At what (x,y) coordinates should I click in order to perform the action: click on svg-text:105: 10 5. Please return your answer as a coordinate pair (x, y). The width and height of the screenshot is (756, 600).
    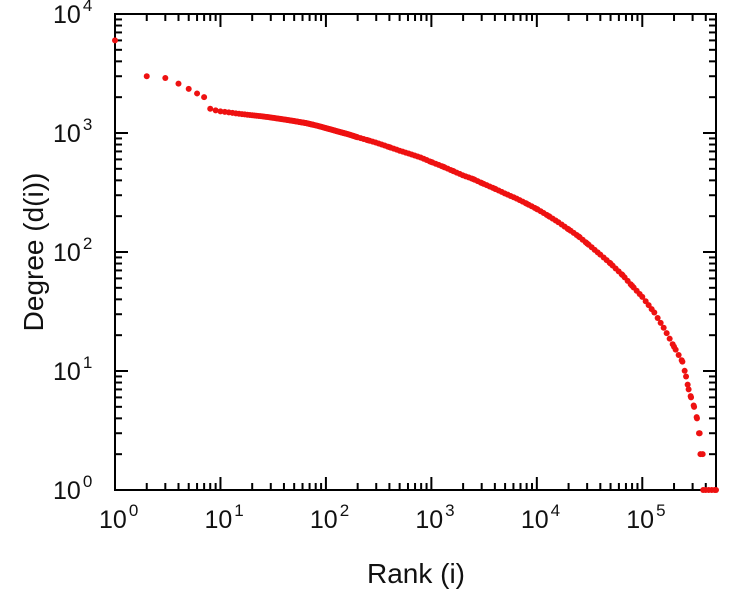
    Looking at the image, I should click on (645, 517).